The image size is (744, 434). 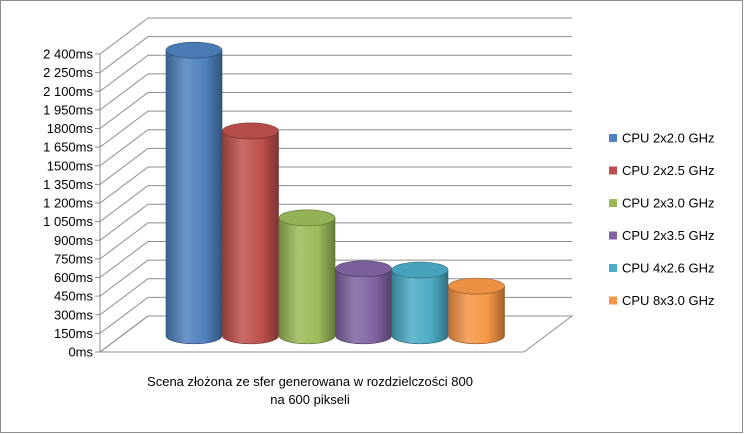 I want to click on legend-label: CPU 2x3.0 GHz, so click(x=668, y=203).